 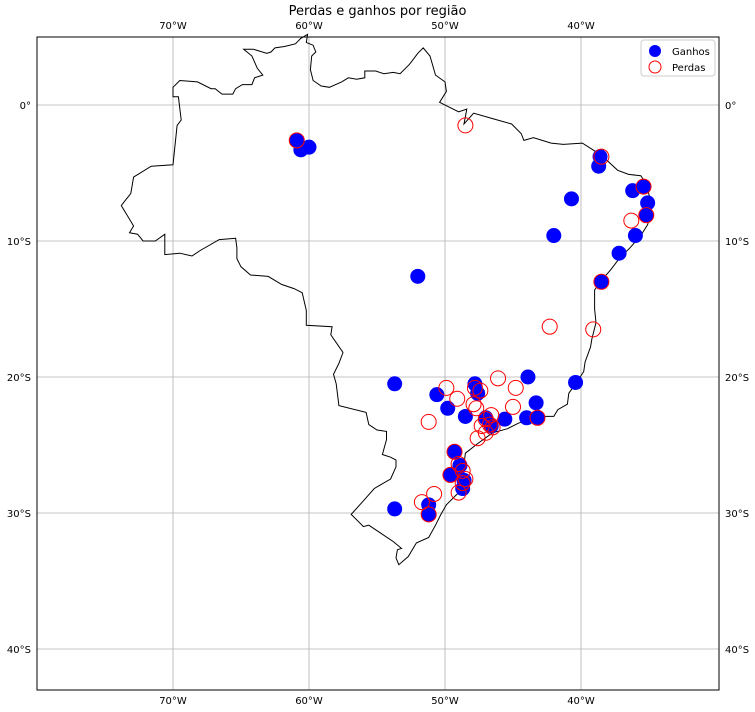 I want to click on legend-label: Perdas, so click(x=688, y=68).